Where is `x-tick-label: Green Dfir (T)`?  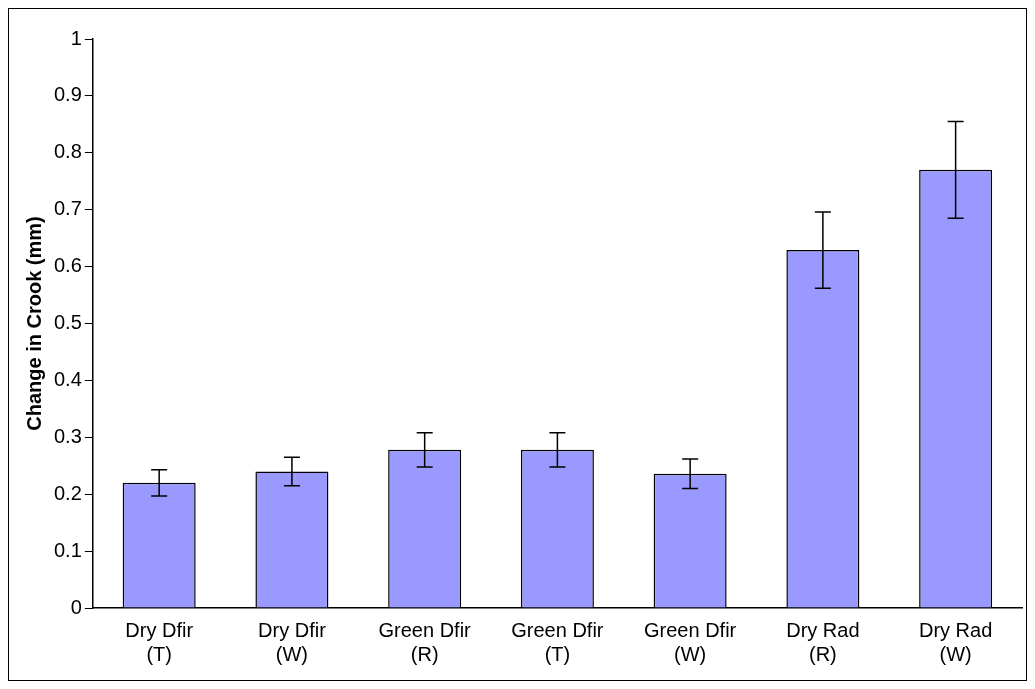 x-tick-label: Green Dfir (T) is located at coordinates (557, 641).